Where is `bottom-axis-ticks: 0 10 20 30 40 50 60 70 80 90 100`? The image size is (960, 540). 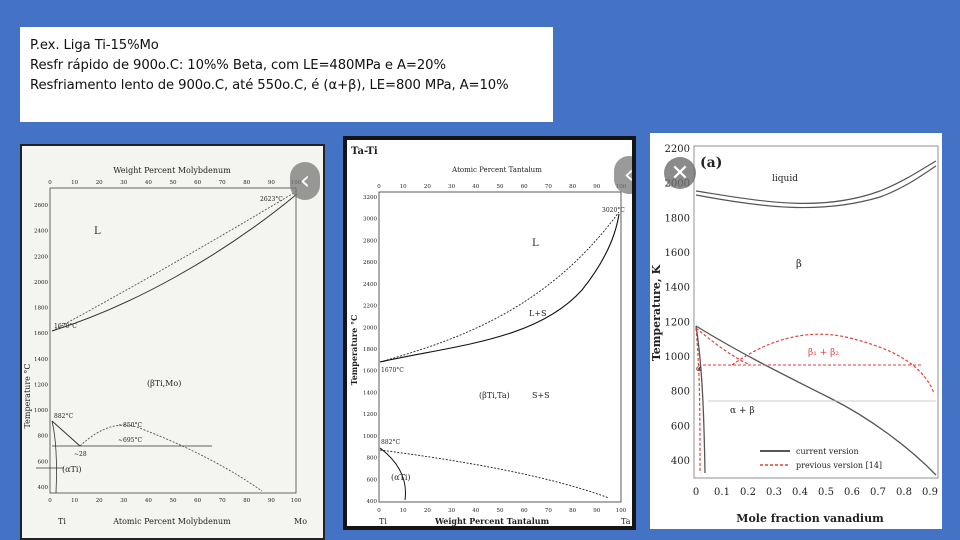 bottom-axis-ticks: 0 10 20 30 40 50 60 70 80 90 100 is located at coordinates (501, 511).